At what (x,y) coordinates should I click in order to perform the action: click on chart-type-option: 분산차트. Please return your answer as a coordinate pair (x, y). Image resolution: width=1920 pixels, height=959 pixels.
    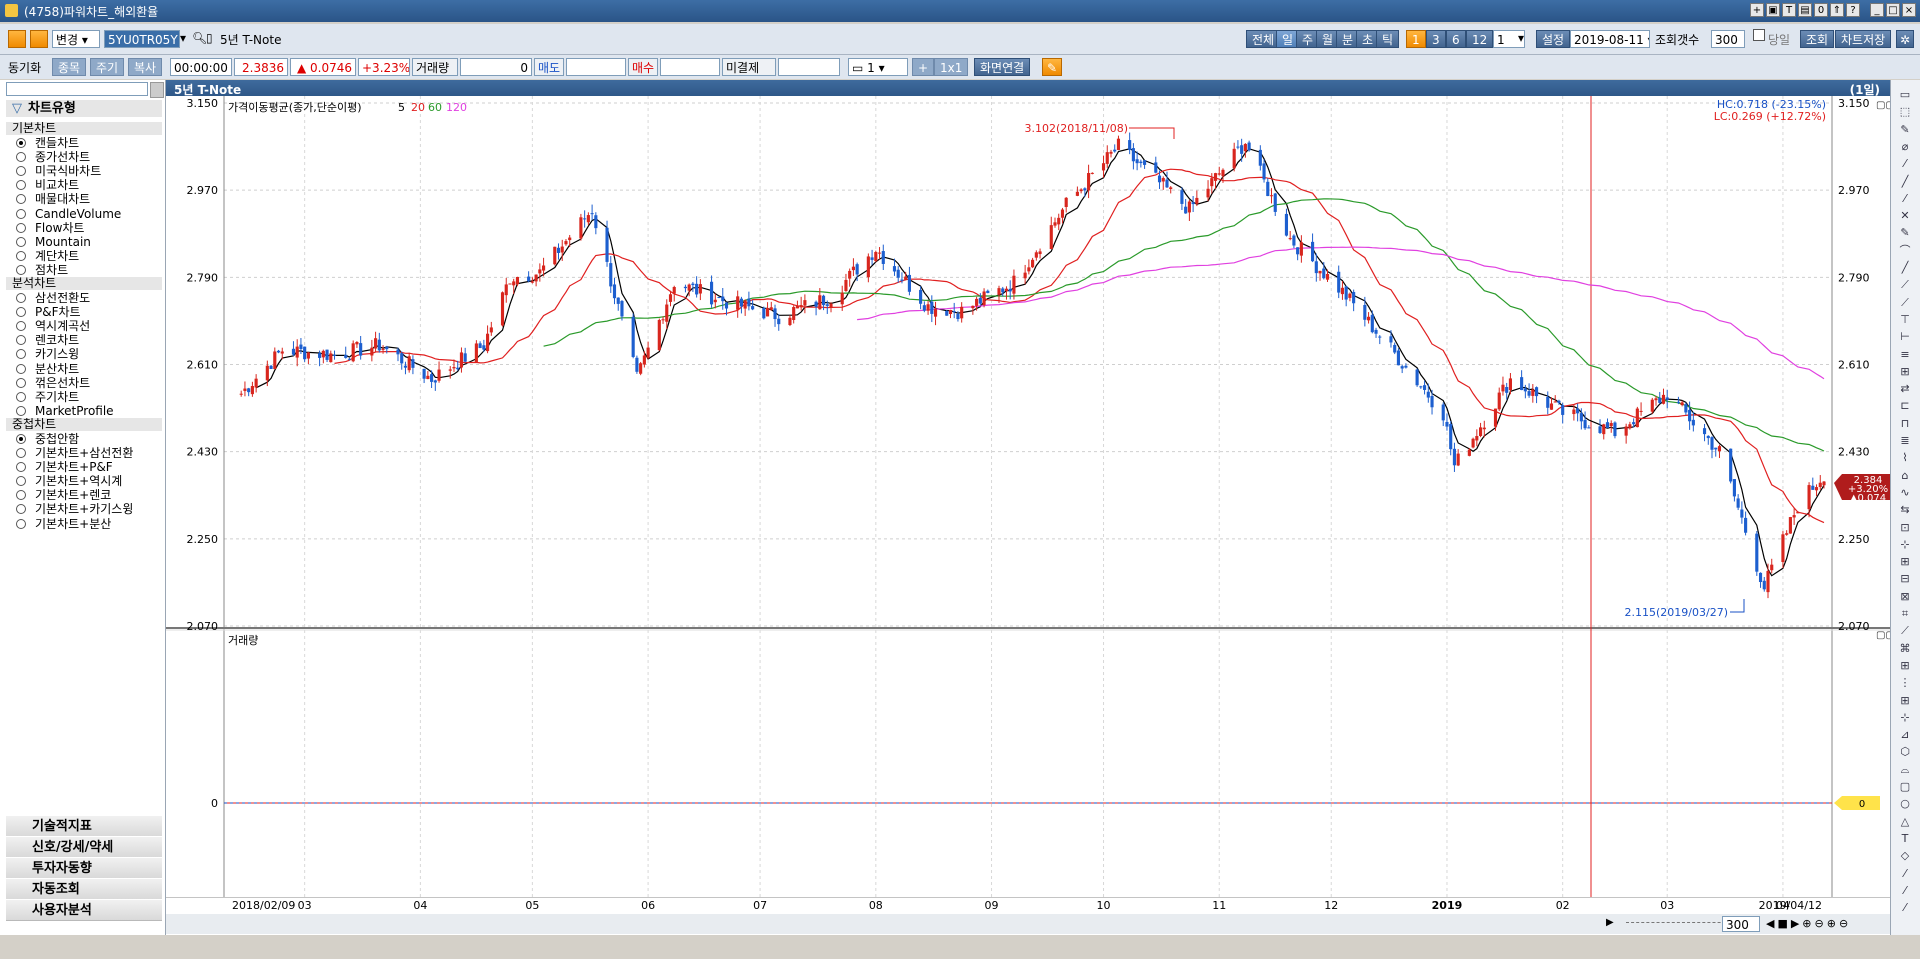
    Looking at the image, I should click on (47, 369).